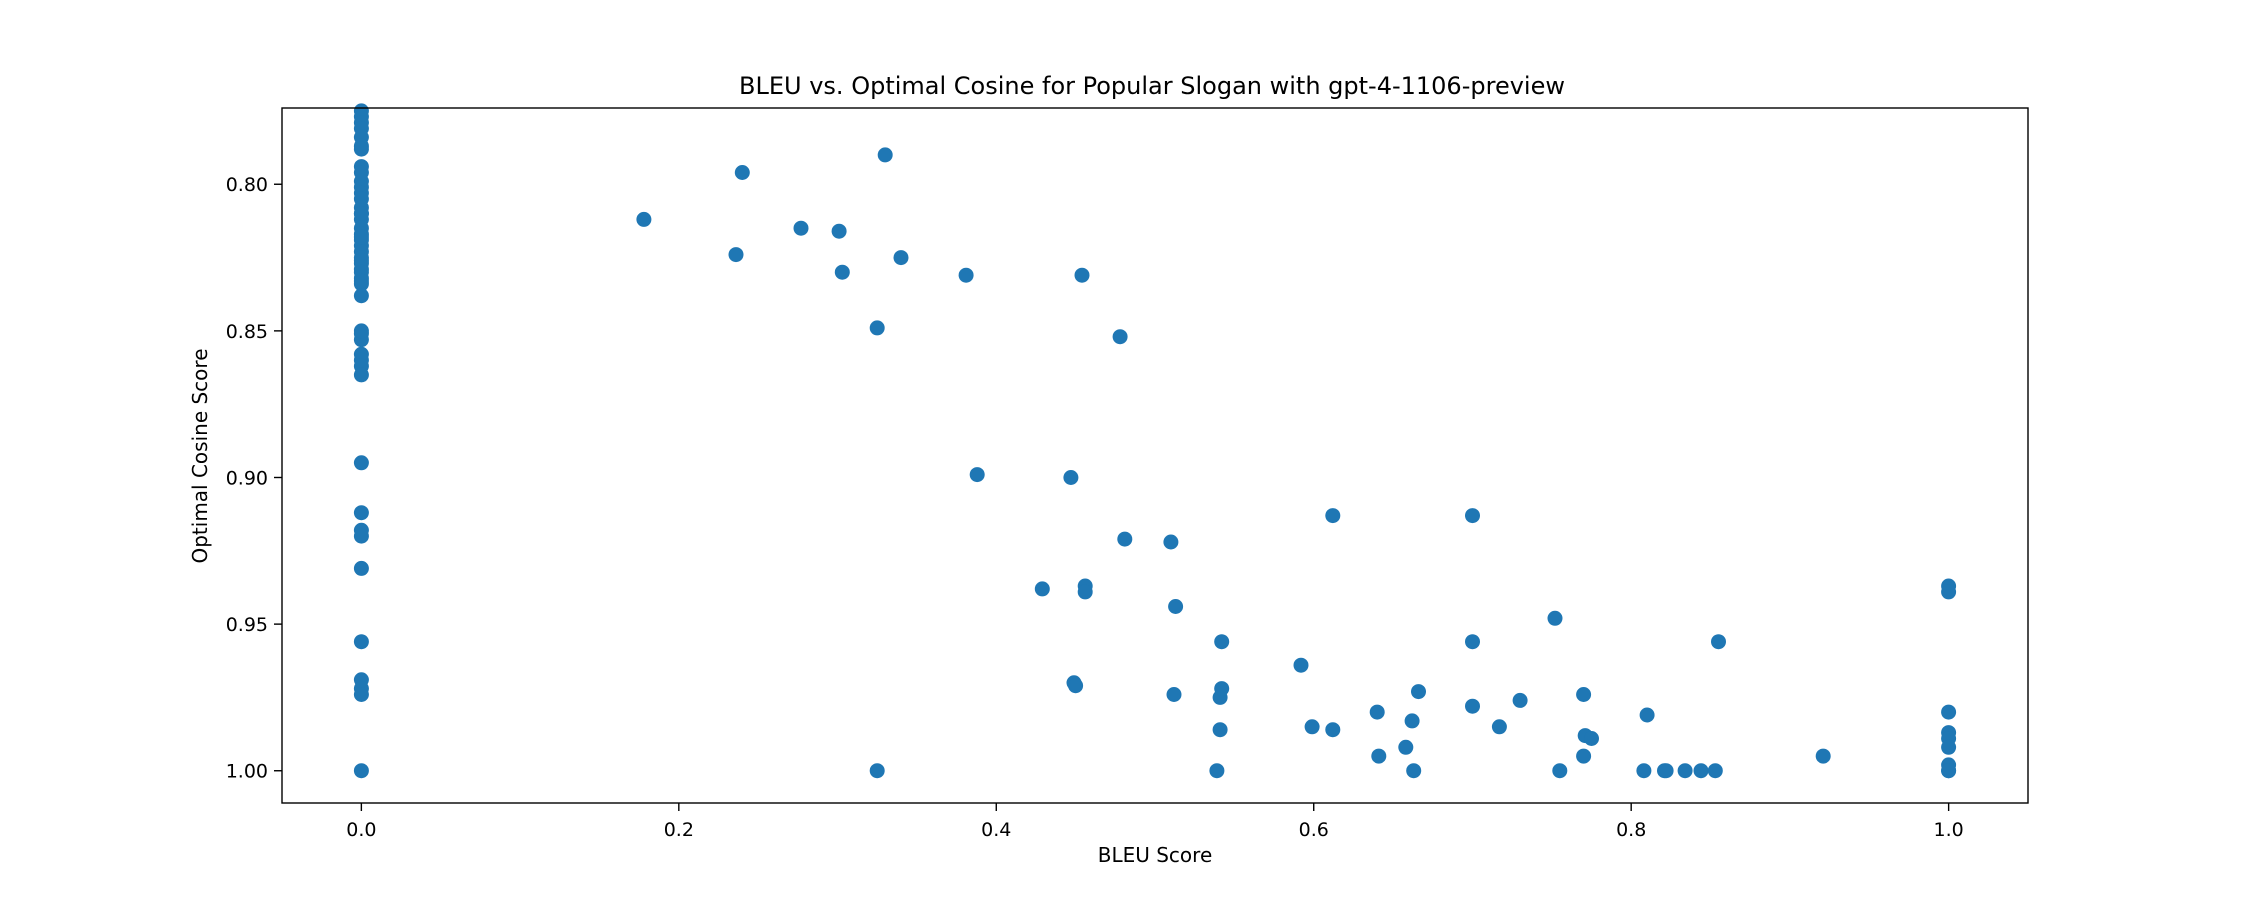 The image size is (2250, 900). I want to click on y-tick-label: 1.00, so click(247, 772).